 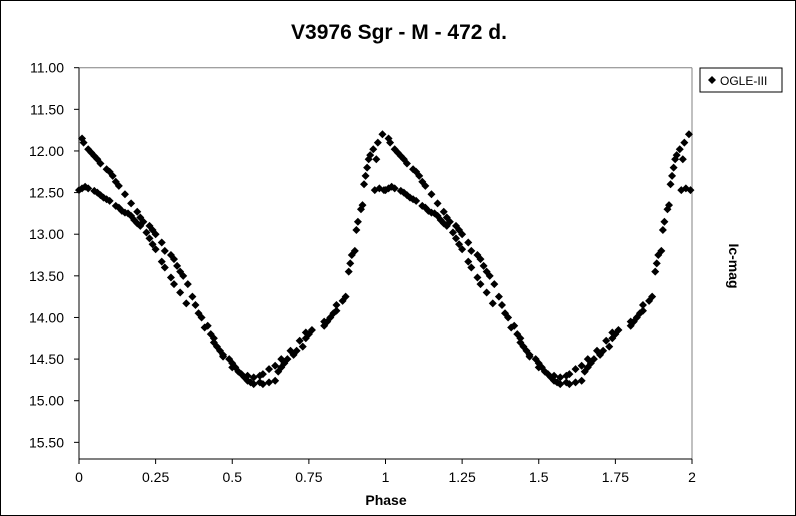 I want to click on y-tick-label: 14.50, so click(x=46, y=359).